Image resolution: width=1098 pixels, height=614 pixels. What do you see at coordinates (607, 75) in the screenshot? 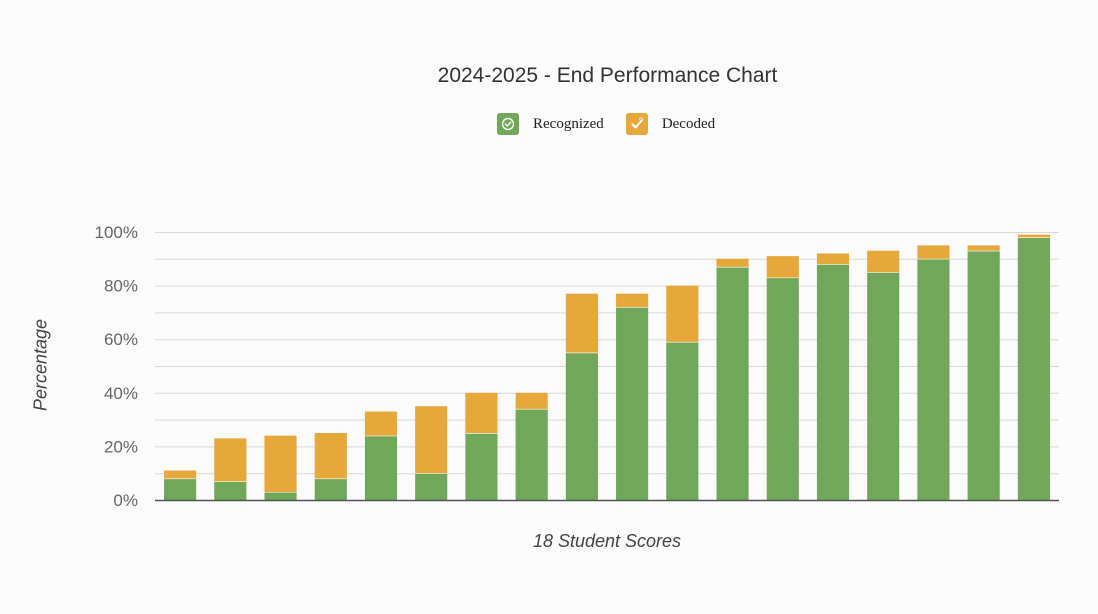
I see `chart-title: 2024-2025 - End Performance Chart` at bounding box center [607, 75].